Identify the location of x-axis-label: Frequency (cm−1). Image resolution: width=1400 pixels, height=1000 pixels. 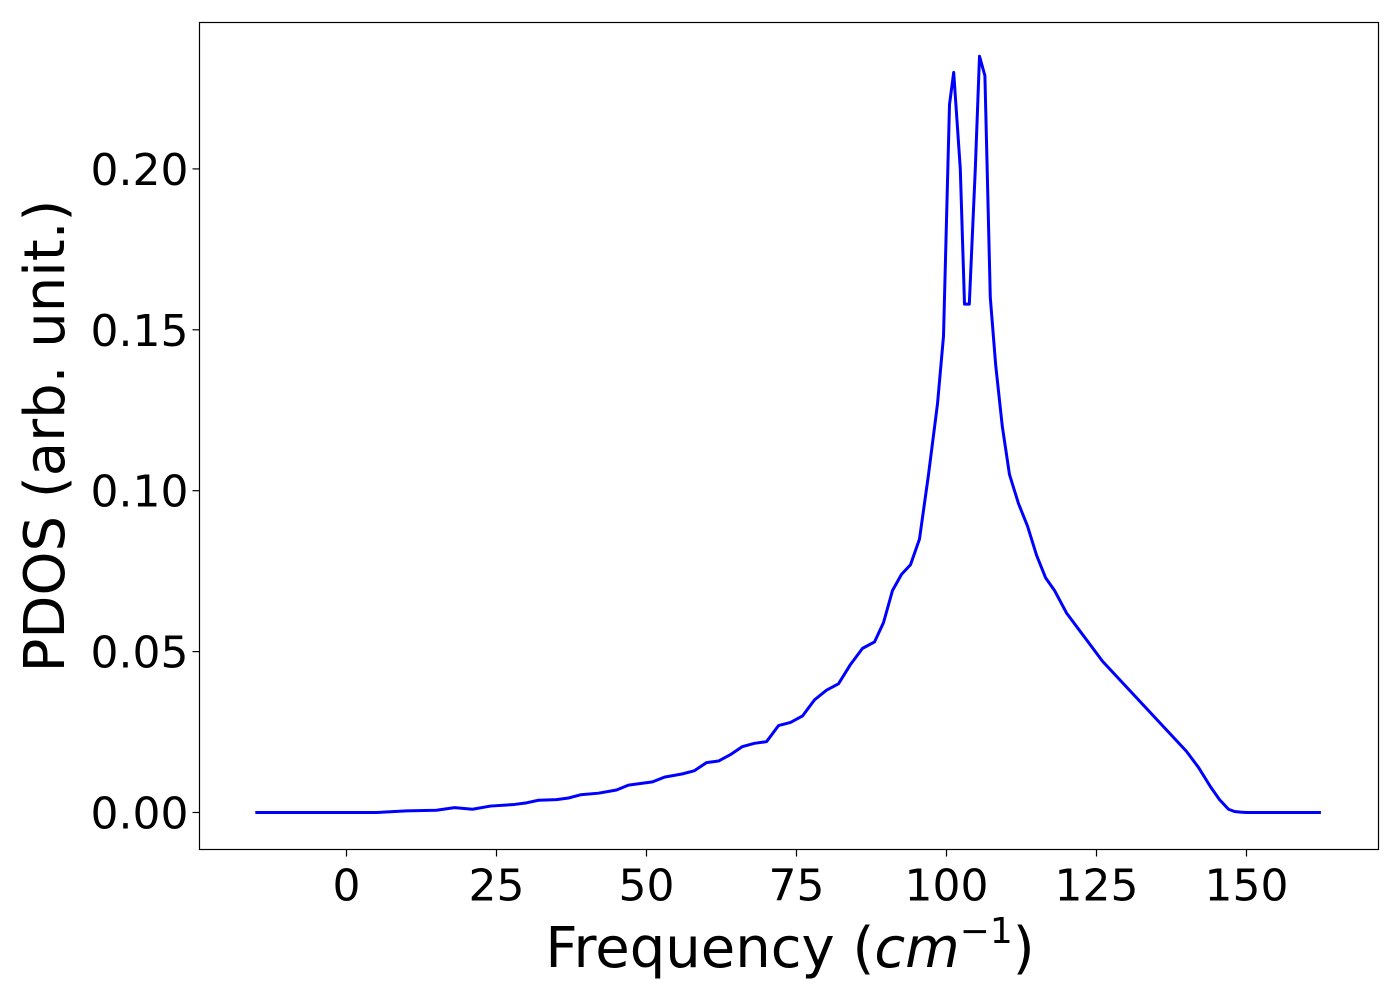
(789, 946).